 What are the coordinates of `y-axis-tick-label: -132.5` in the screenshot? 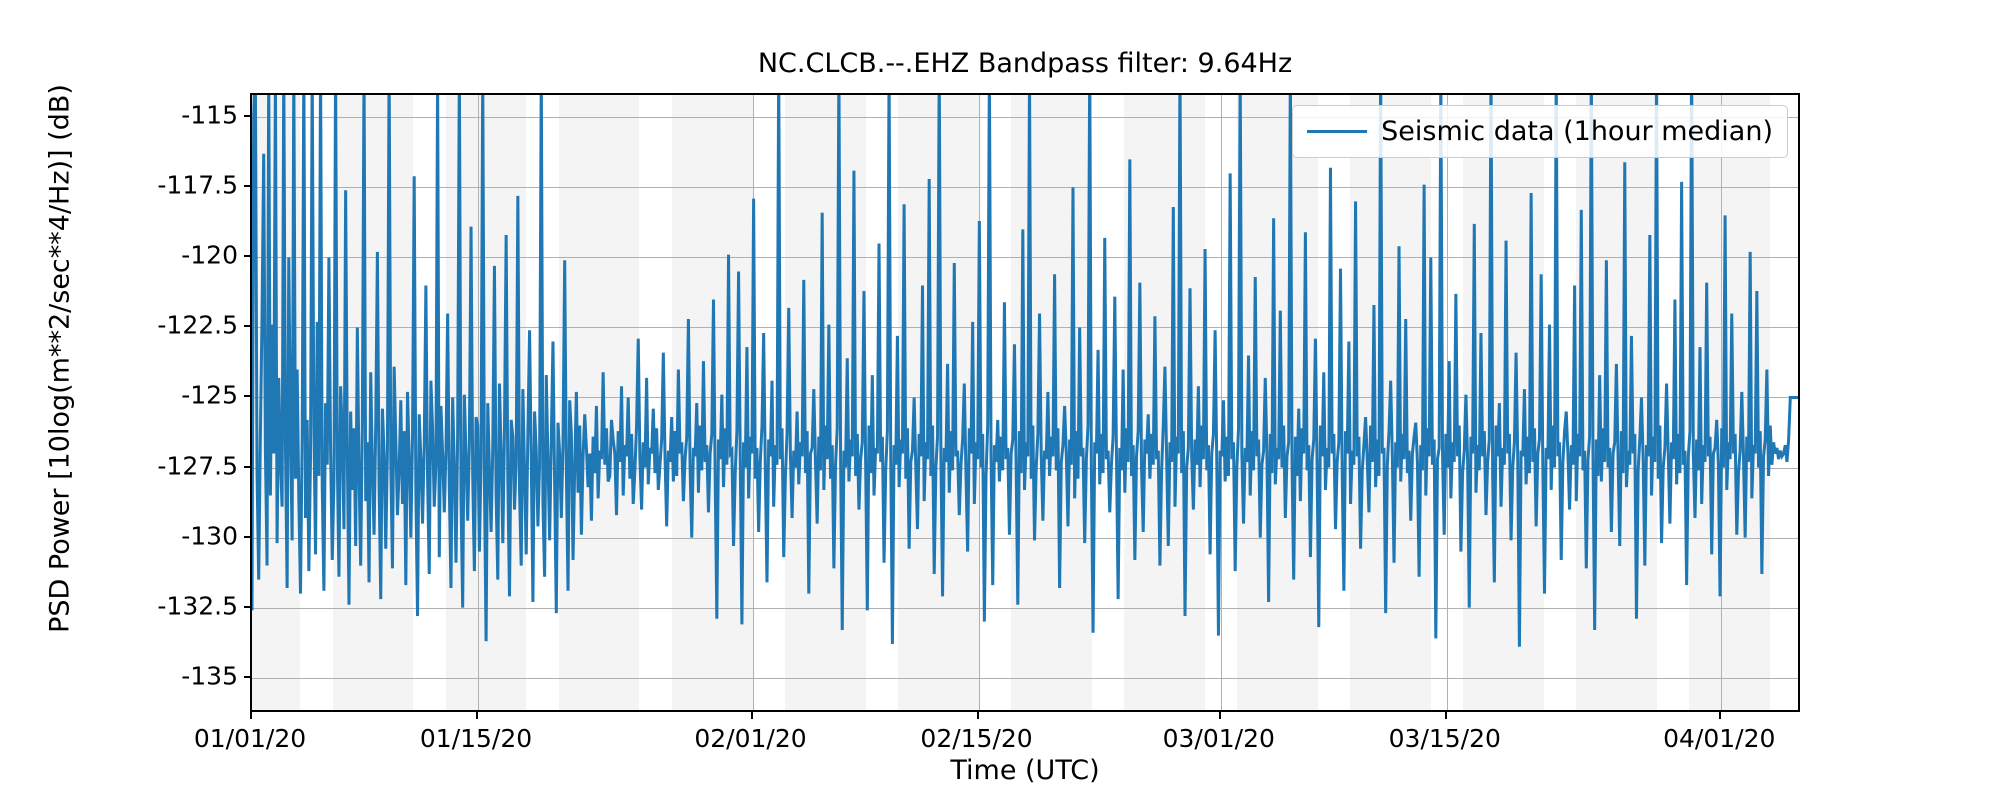 It's located at (197, 606).